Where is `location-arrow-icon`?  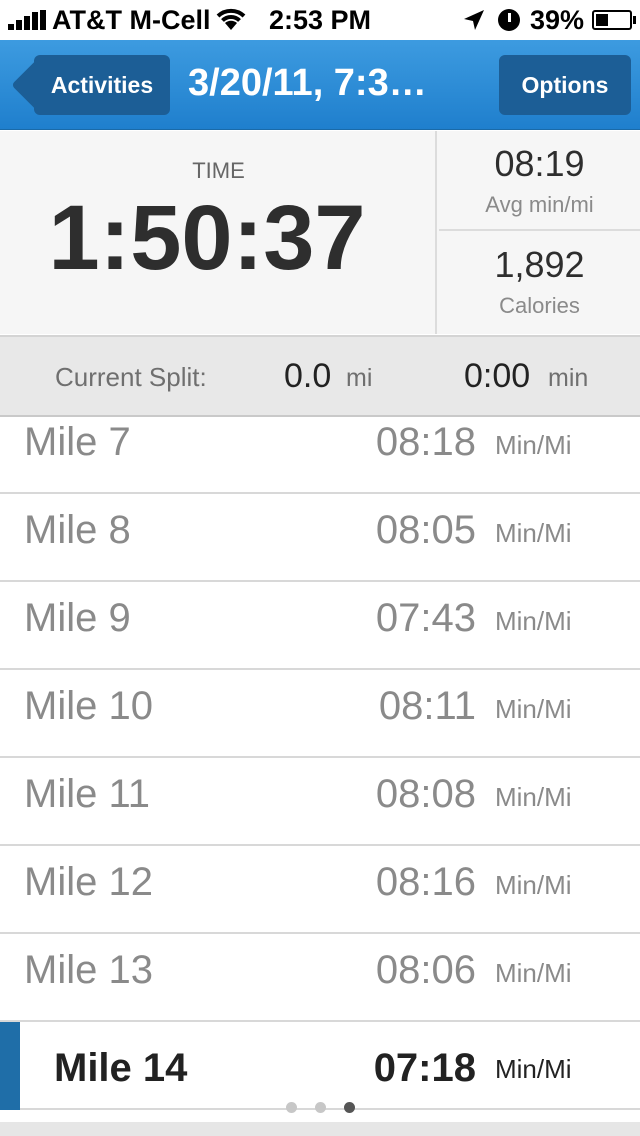 location-arrow-icon is located at coordinates (474, 23).